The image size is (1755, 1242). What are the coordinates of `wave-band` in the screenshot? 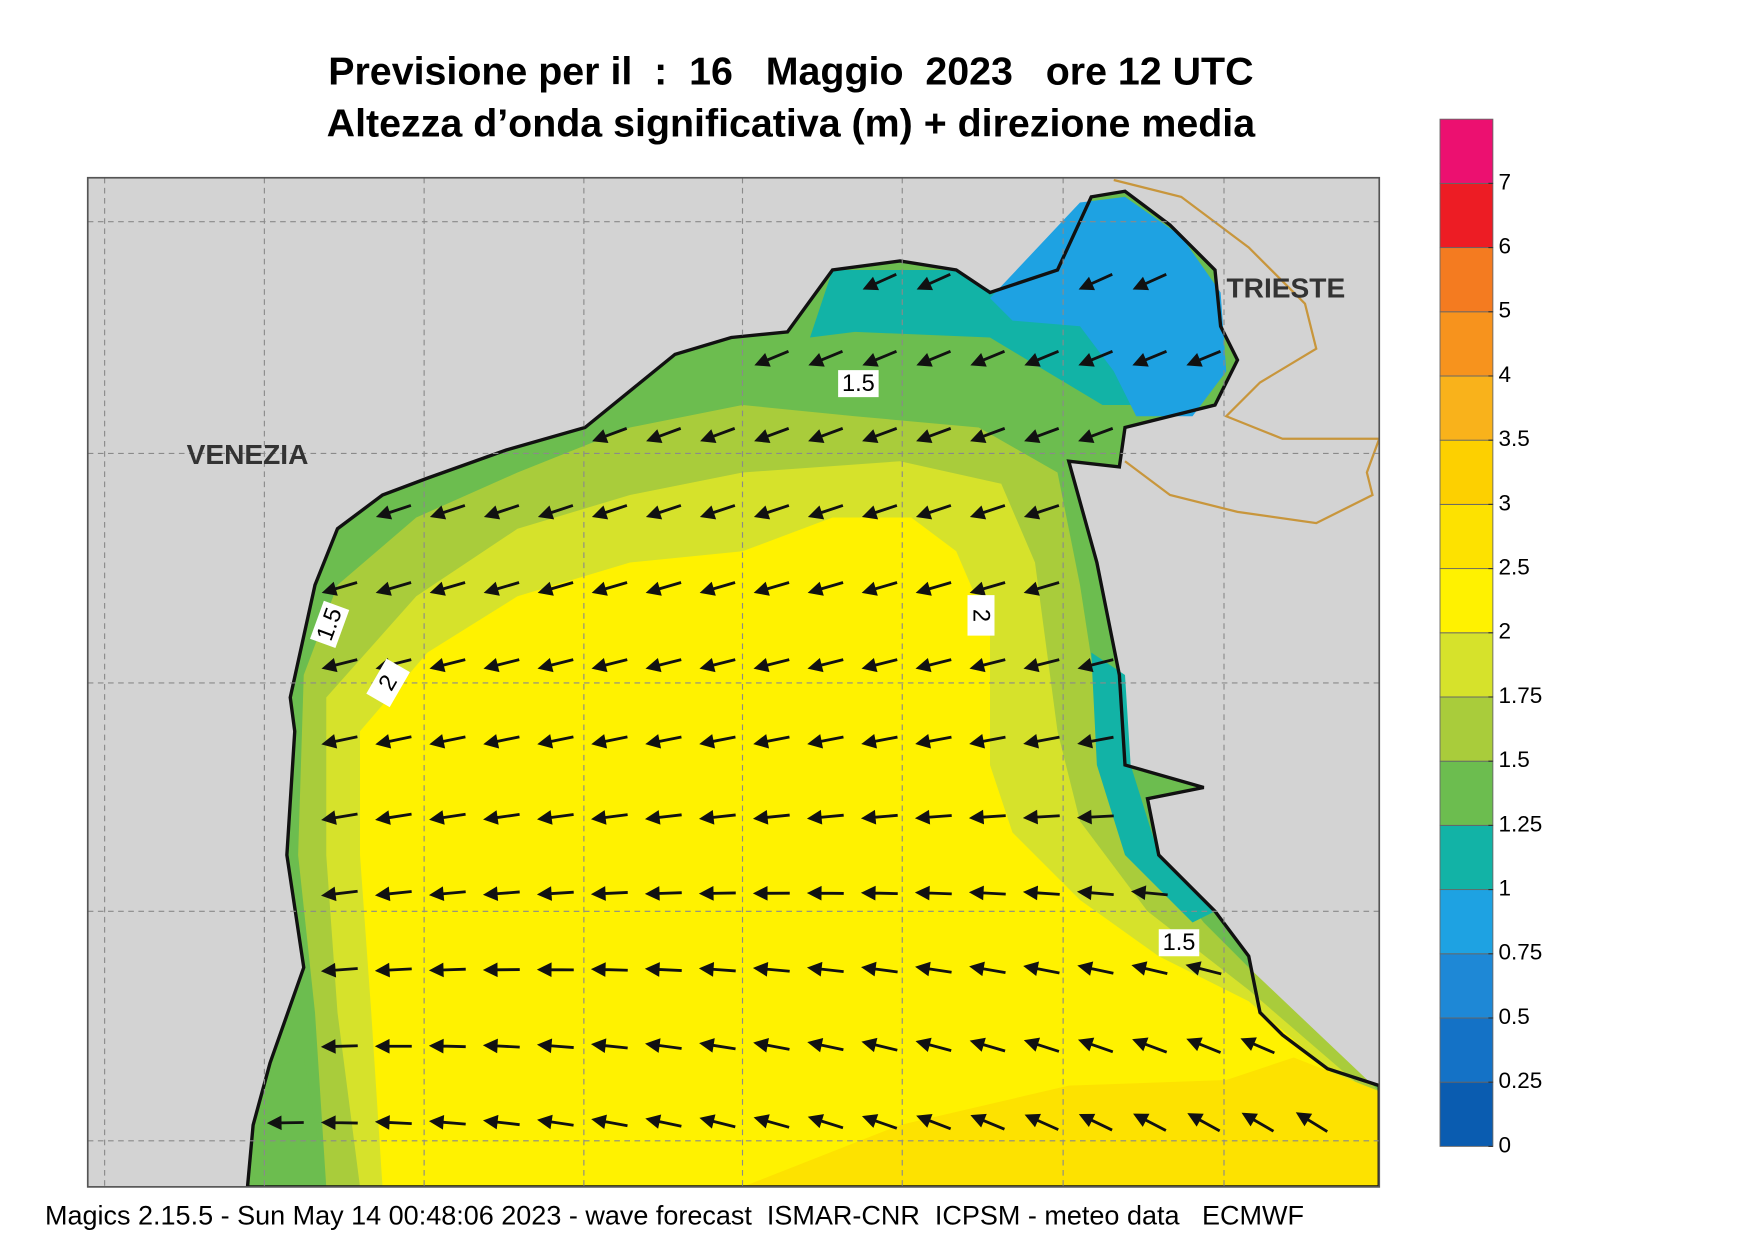 It's located at (1108, 306).